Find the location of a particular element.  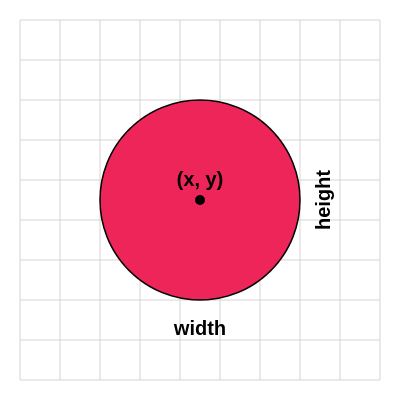

center-label: (x, y) is located at coordinates (200, 180).